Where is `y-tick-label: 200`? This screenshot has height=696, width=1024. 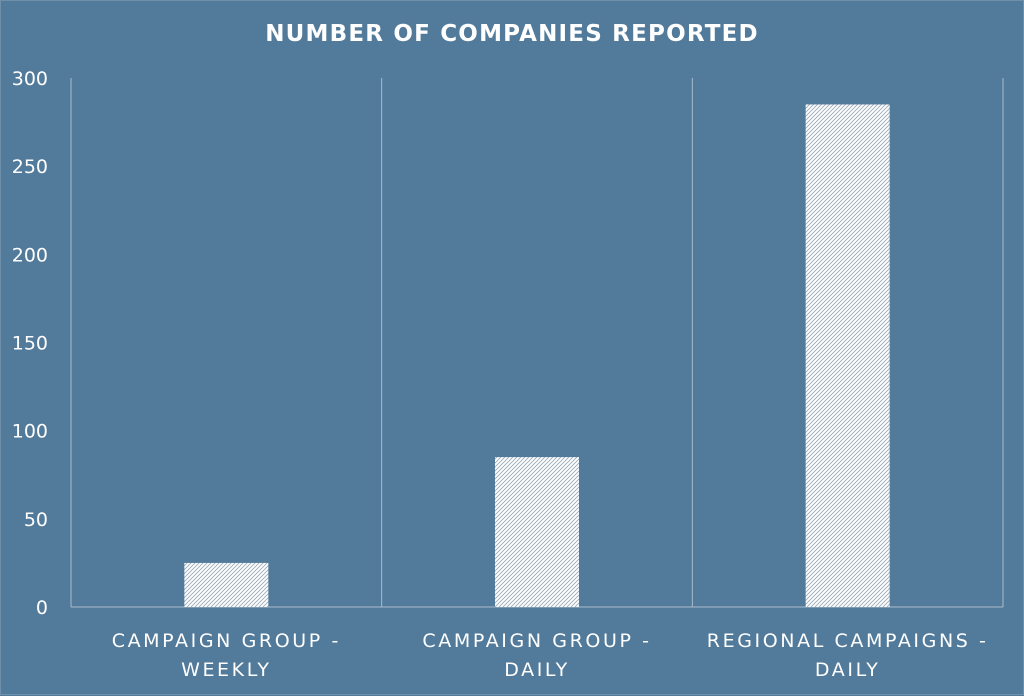
y-tick-label: 200 is located at coordinates (30, 255).